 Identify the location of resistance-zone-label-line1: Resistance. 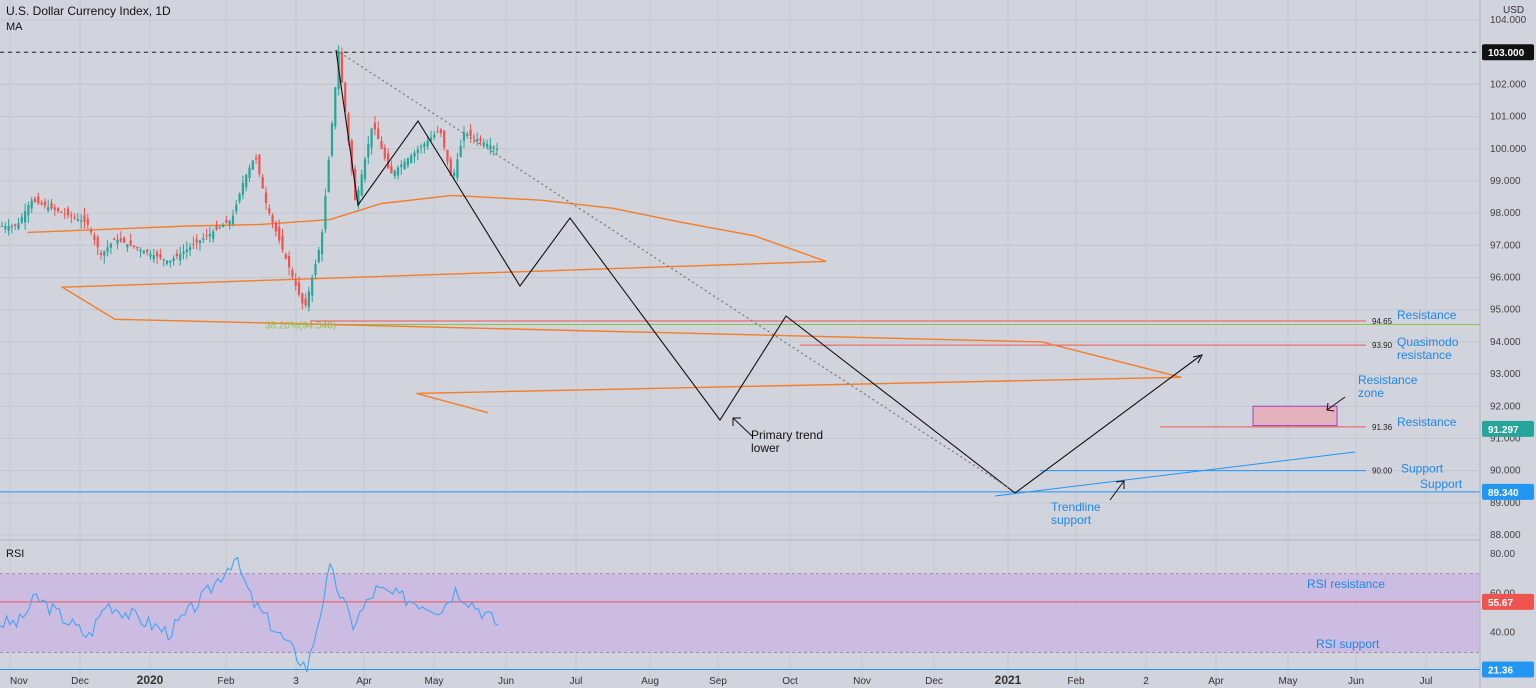
(1388, 380).